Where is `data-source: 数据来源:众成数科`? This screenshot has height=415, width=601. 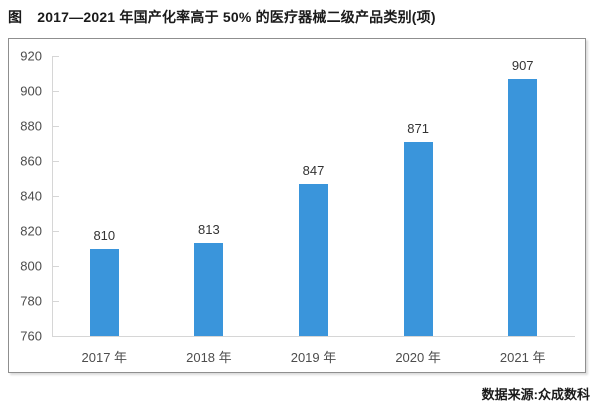 data-source: 数据来源:众成数科 is located at coordinates (535, 394).